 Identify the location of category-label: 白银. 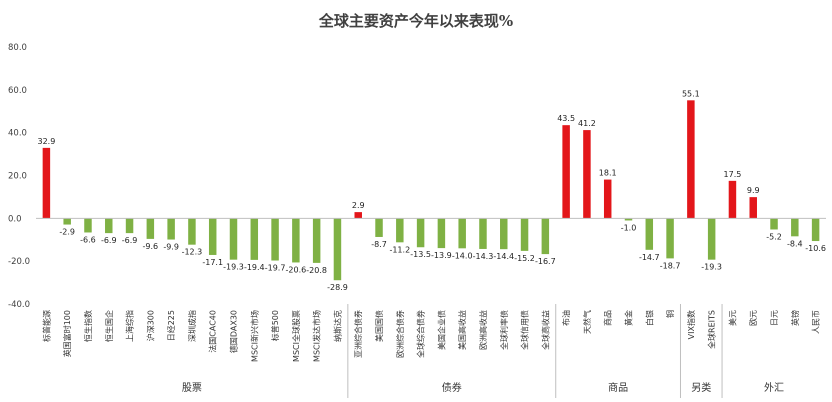
(649, 318).